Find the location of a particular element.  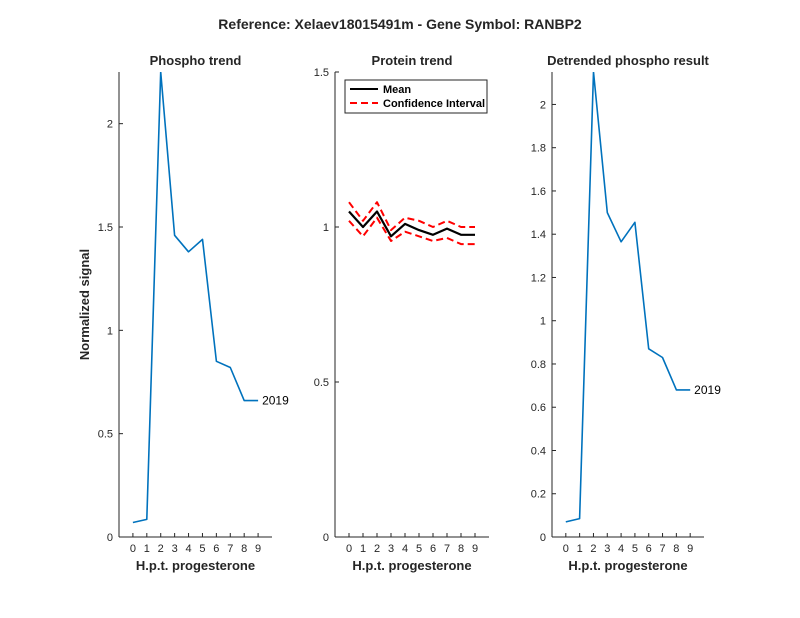

y-axis-label: Normalized signal is located at coordinates (84, 304).